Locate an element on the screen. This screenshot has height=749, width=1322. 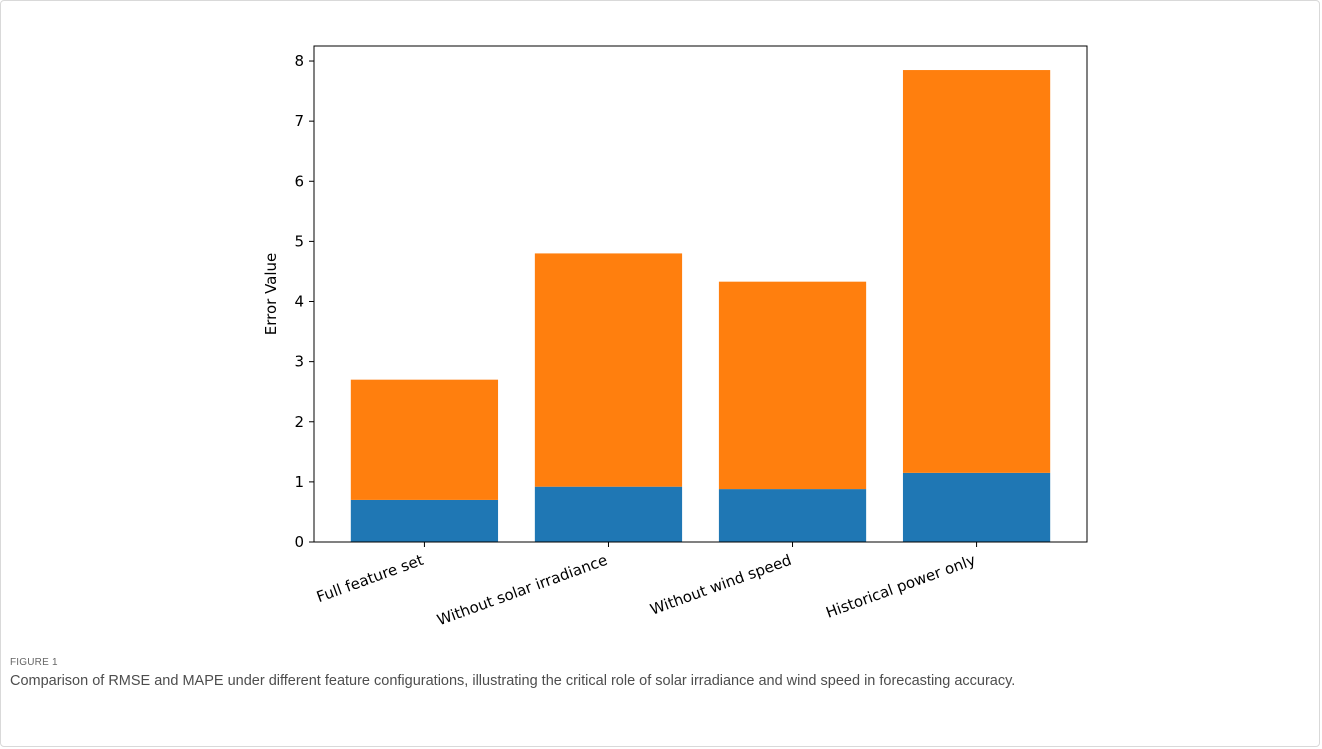
y-tick-label: 5 is located at coordinates (299, 241).